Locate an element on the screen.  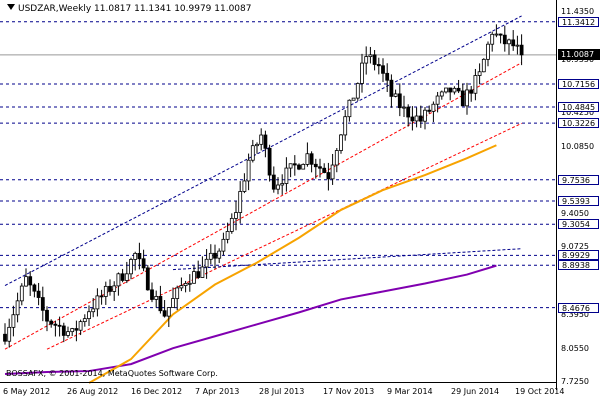
trendline-blue-lower is located at coordinates (347, 259).